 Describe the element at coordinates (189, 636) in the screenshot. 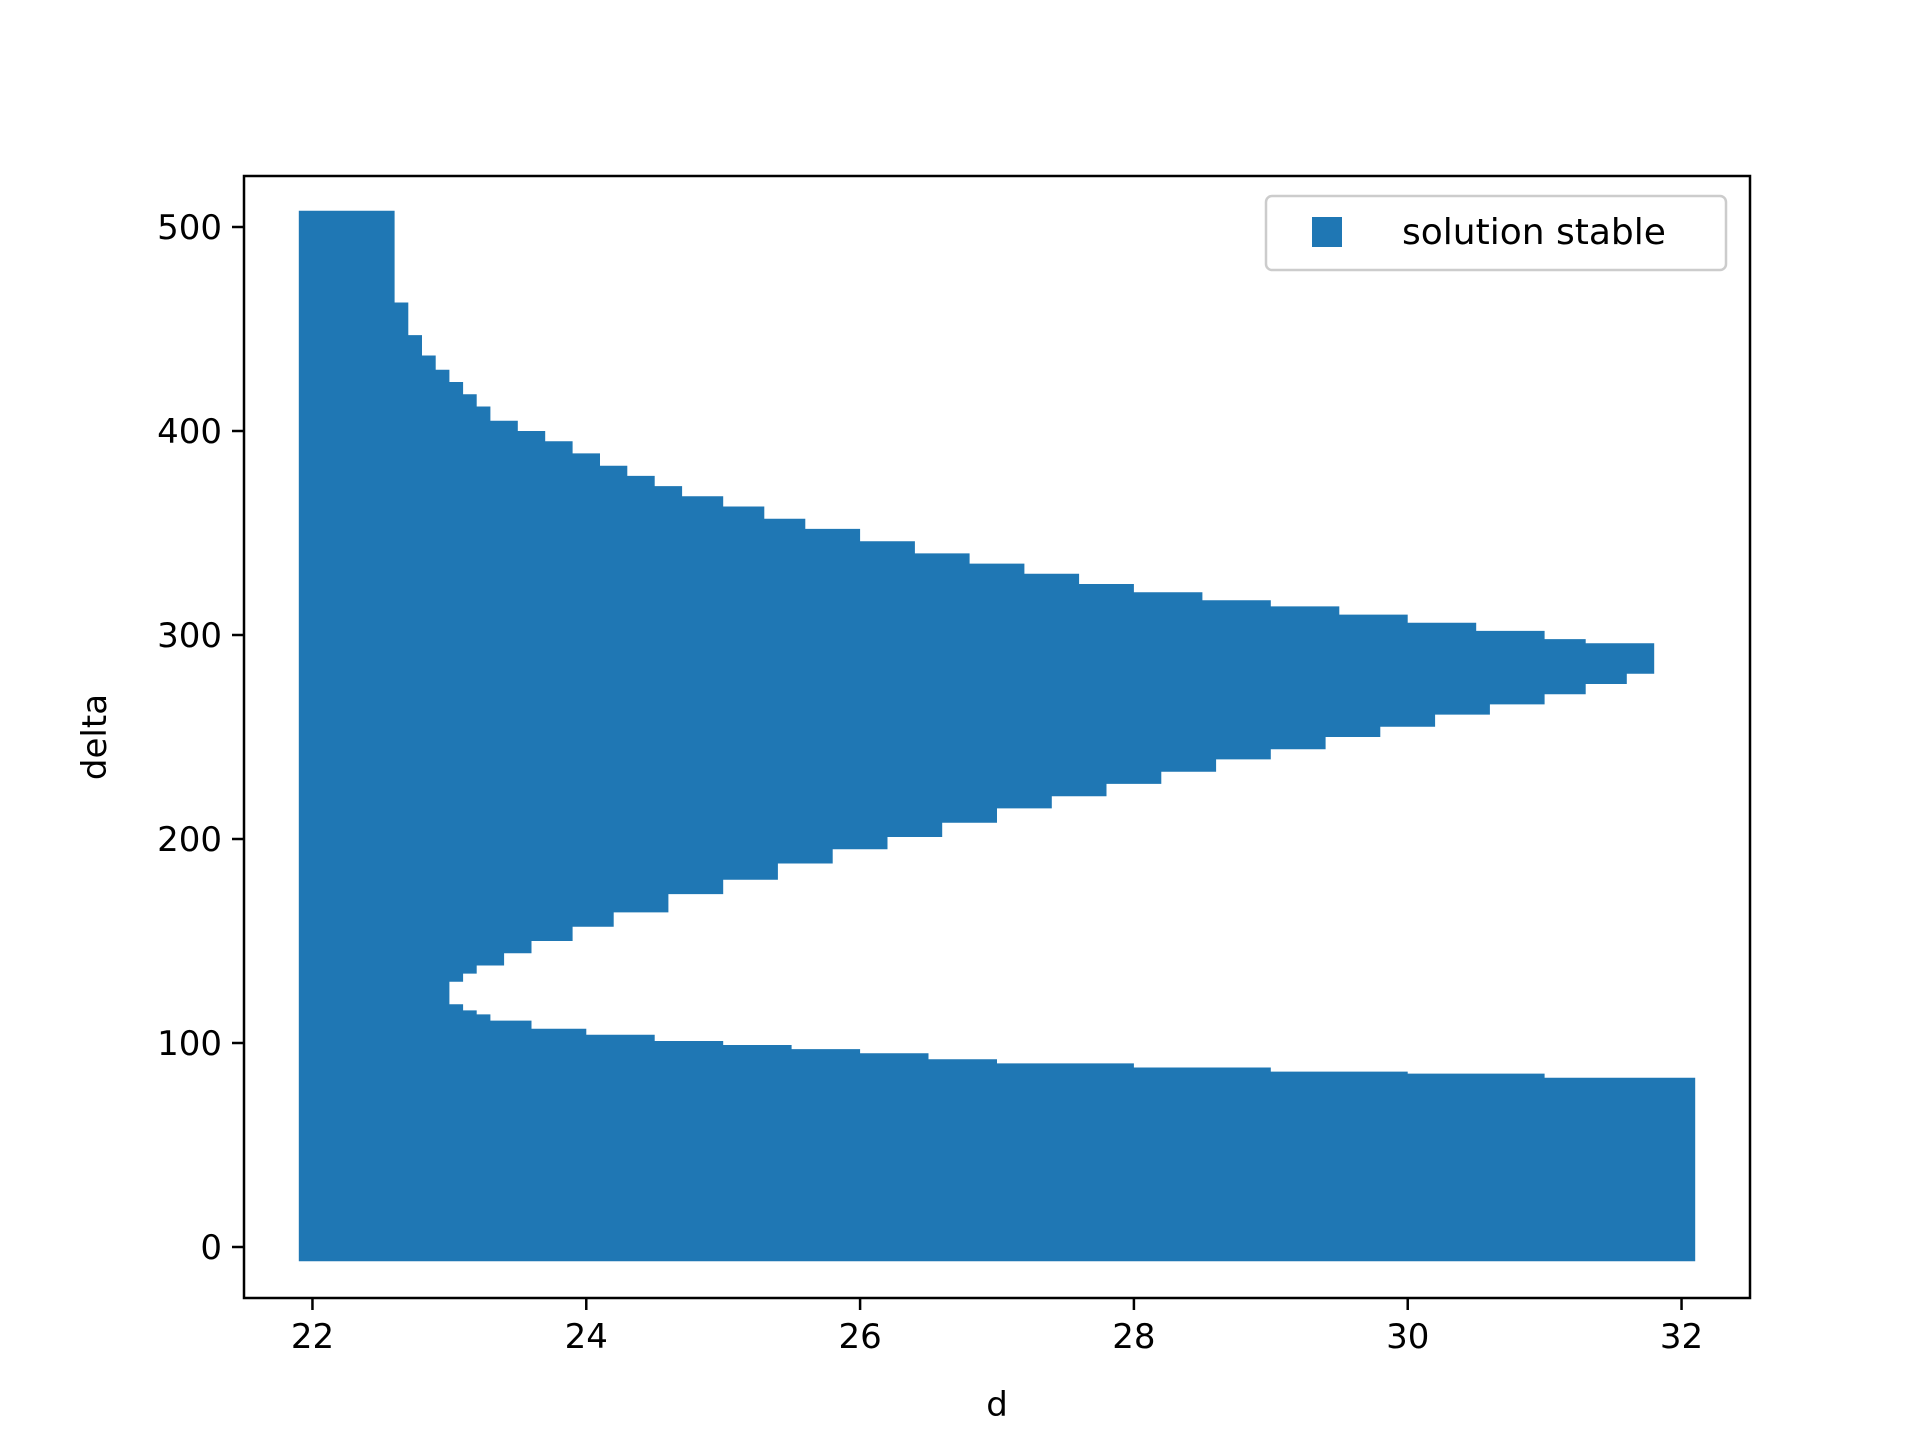

I see `y-tick-label: 300` at that location.